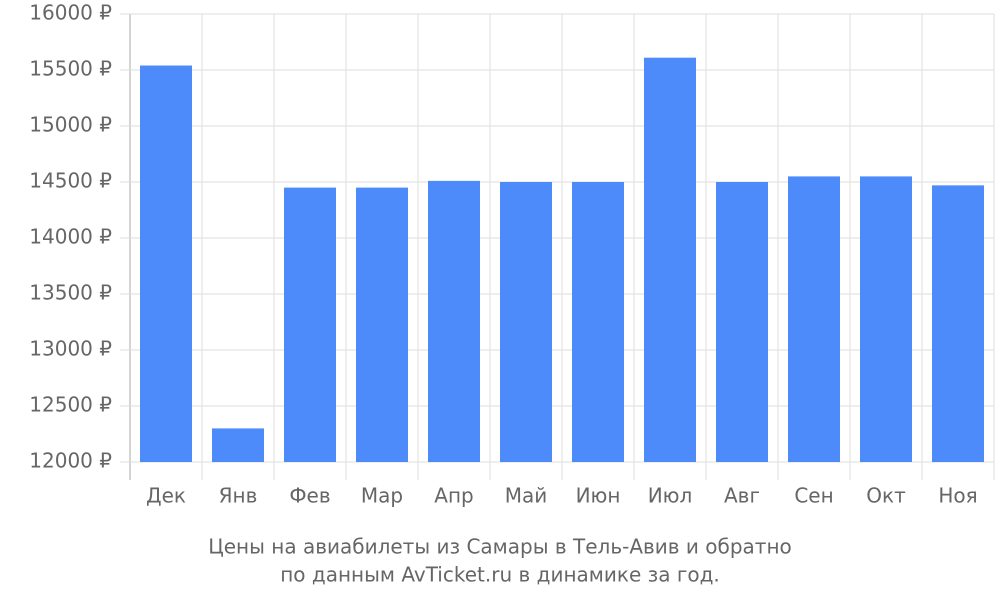 The height and width of the screenshot is (600, 1000). I want to click on y-tick-label: 15000 ₽, so click(70, 125).